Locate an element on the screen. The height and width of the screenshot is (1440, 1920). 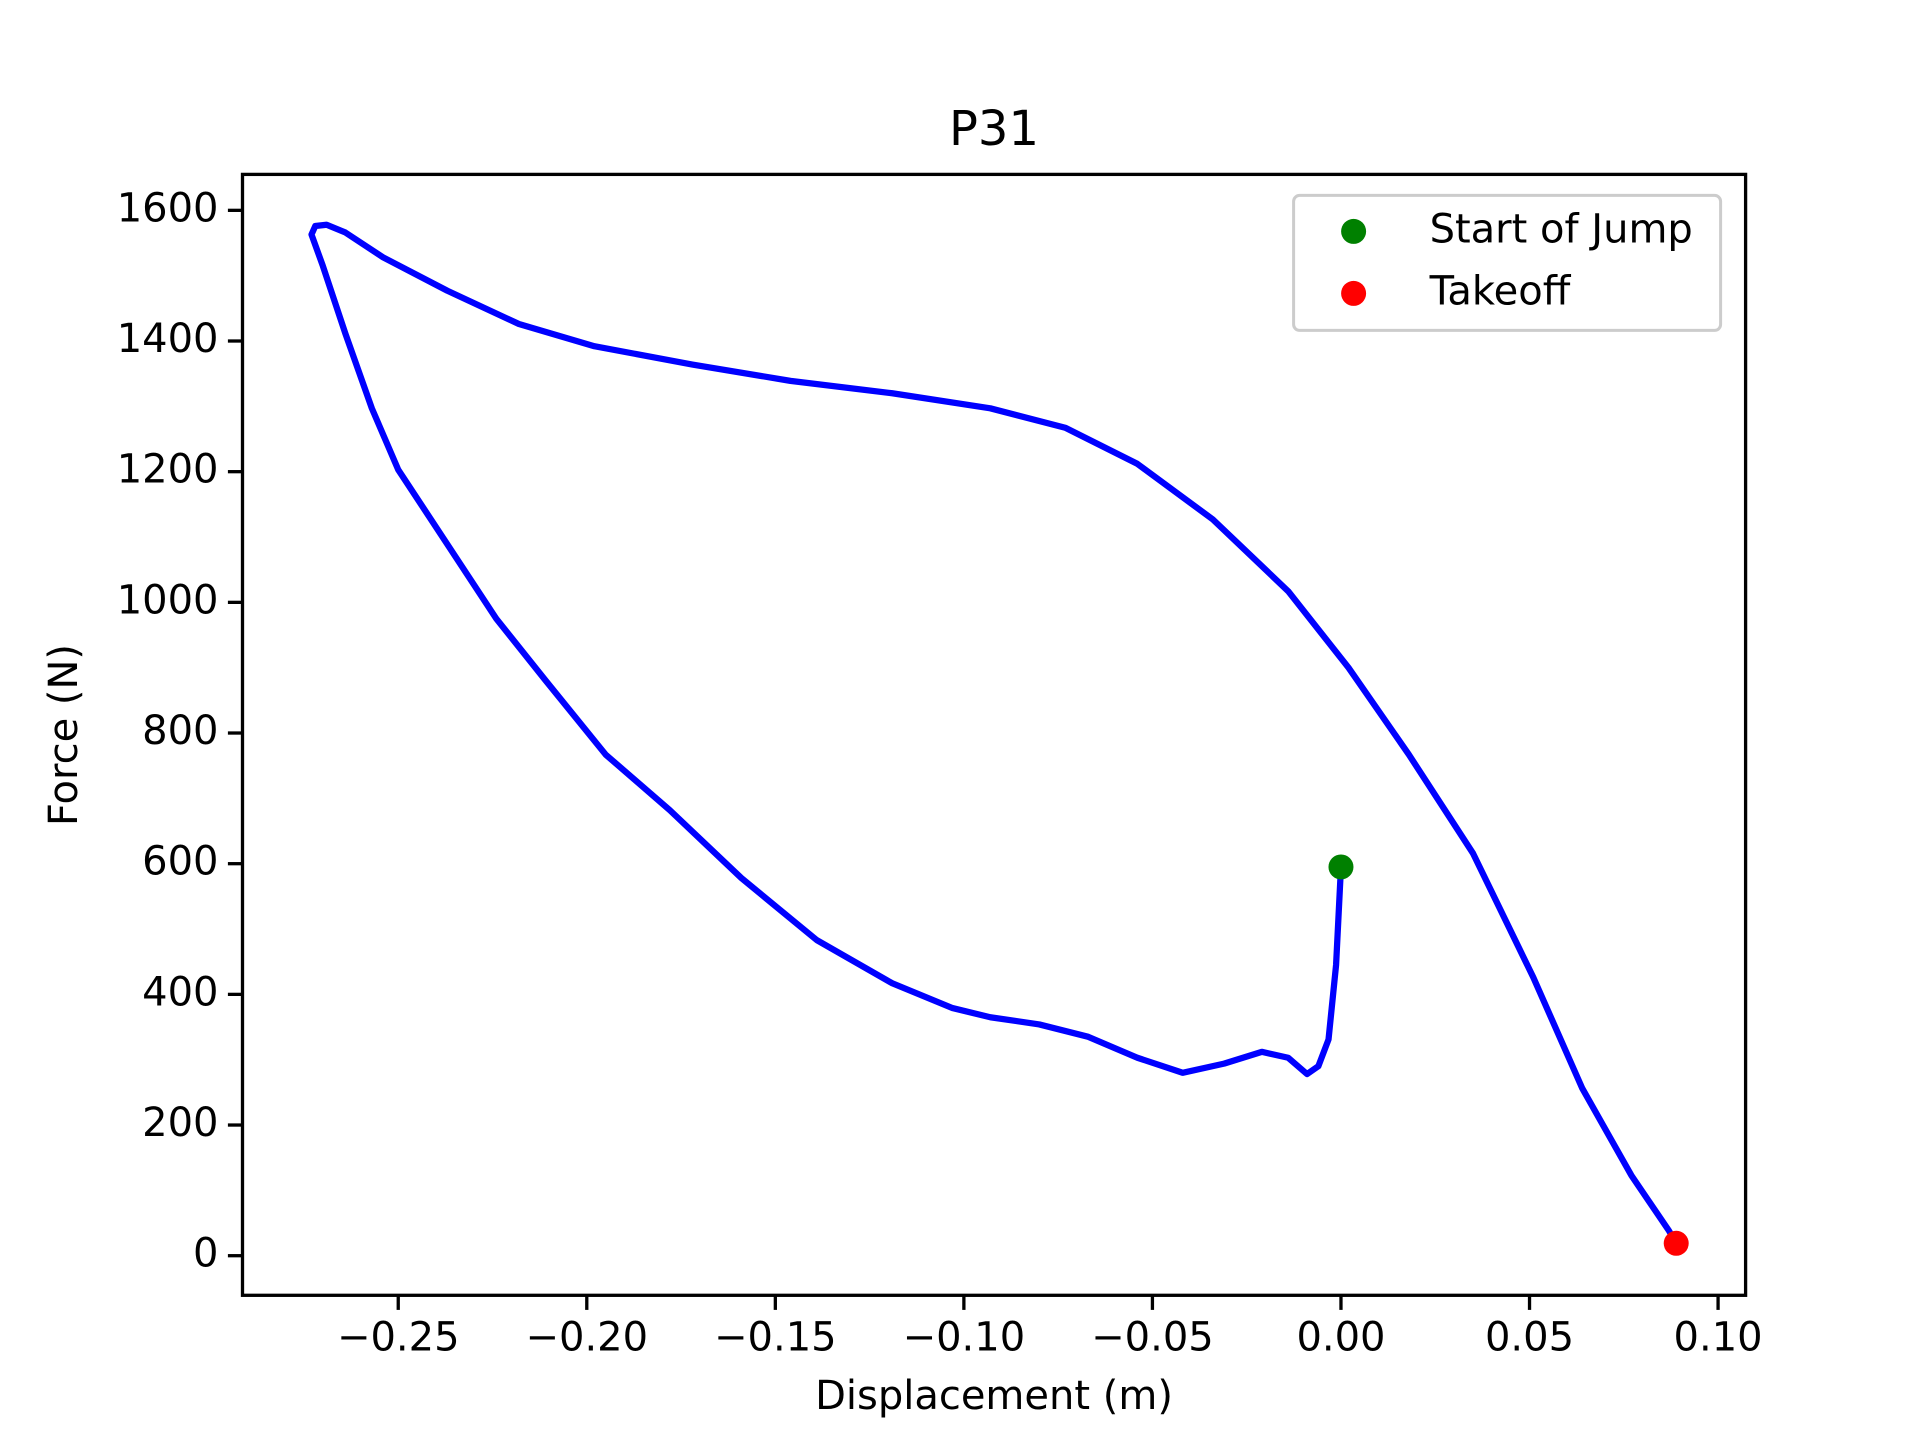
y-tick-label: 800 is located at coordinates (180, 731).